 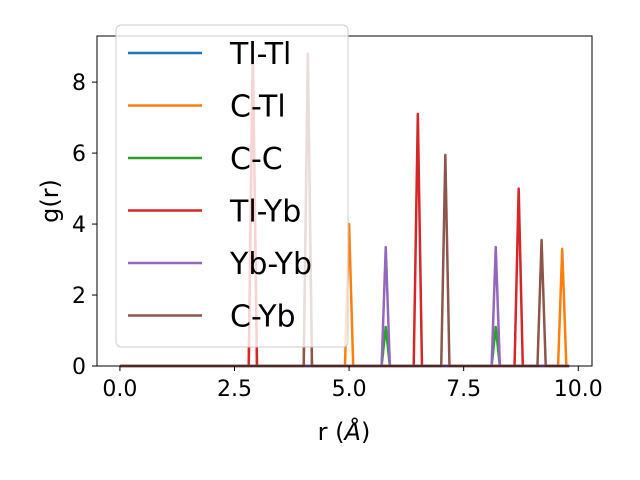 I want to click on x-tick-label: 5.0, so click(x=349, y=389).